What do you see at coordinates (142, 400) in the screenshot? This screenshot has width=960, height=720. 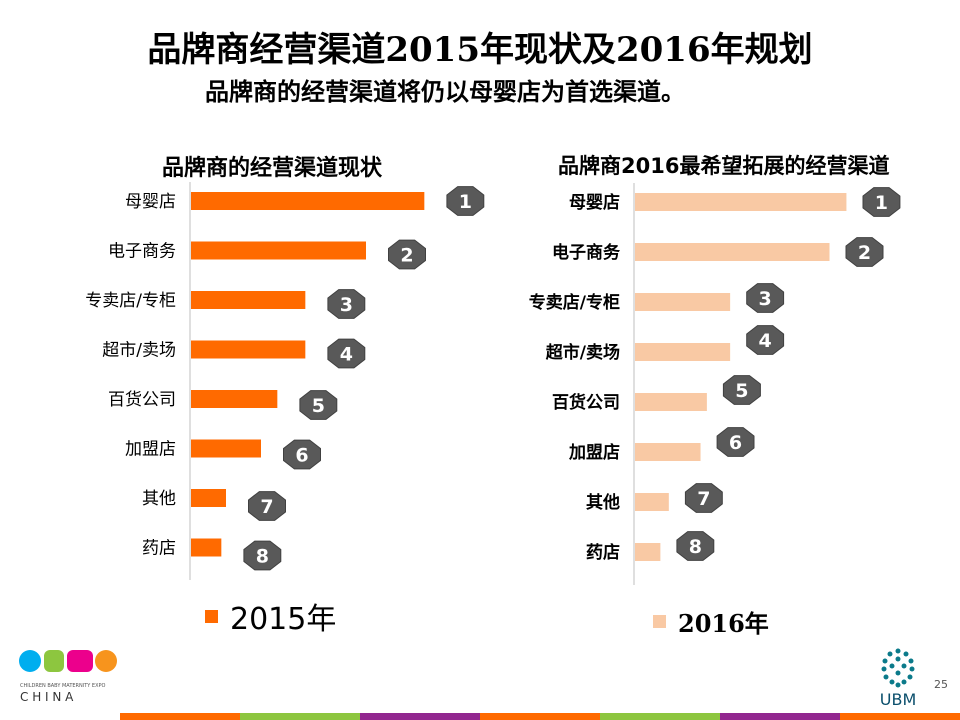 I see `category-label-2015: 百货公司` at bounding box center [142, 400].